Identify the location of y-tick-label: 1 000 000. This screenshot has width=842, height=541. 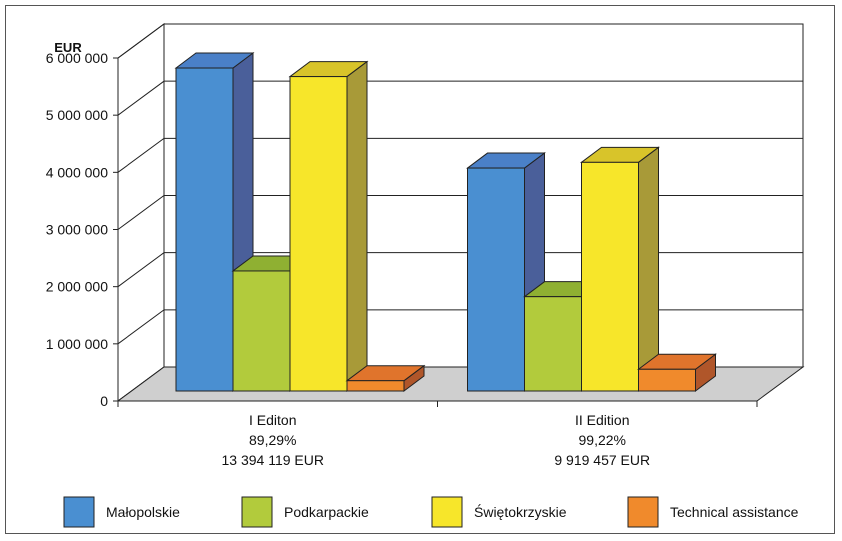
(77, 344).